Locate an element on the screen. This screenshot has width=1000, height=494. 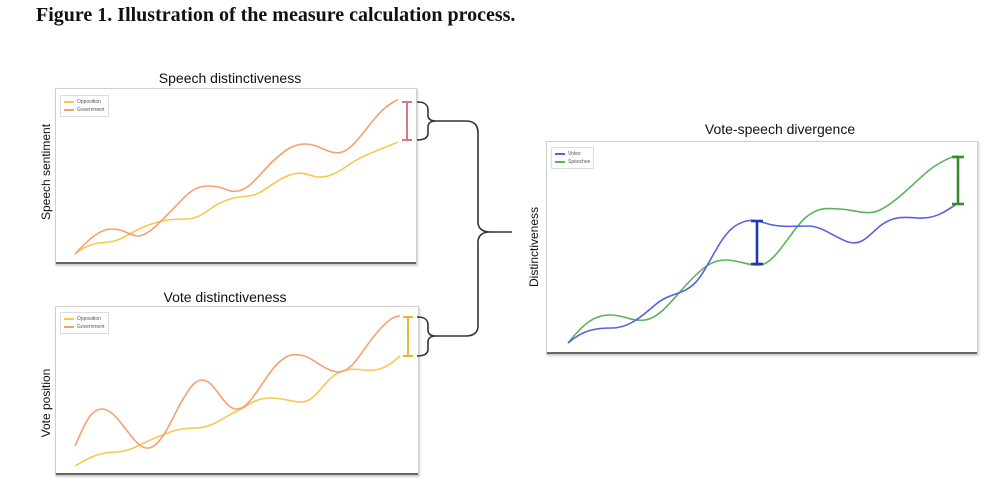
speech-gap-marker is located at coordinates (407, 121).